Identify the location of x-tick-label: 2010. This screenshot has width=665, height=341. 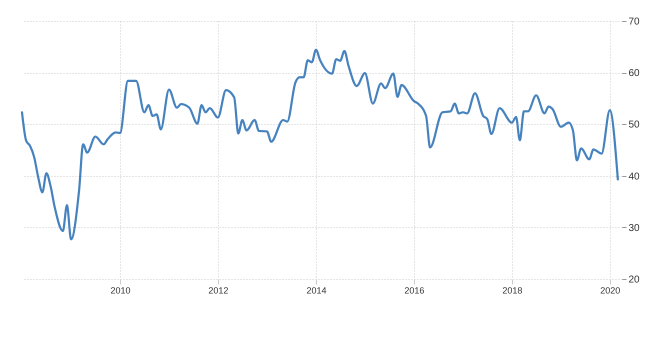
(120, 291).